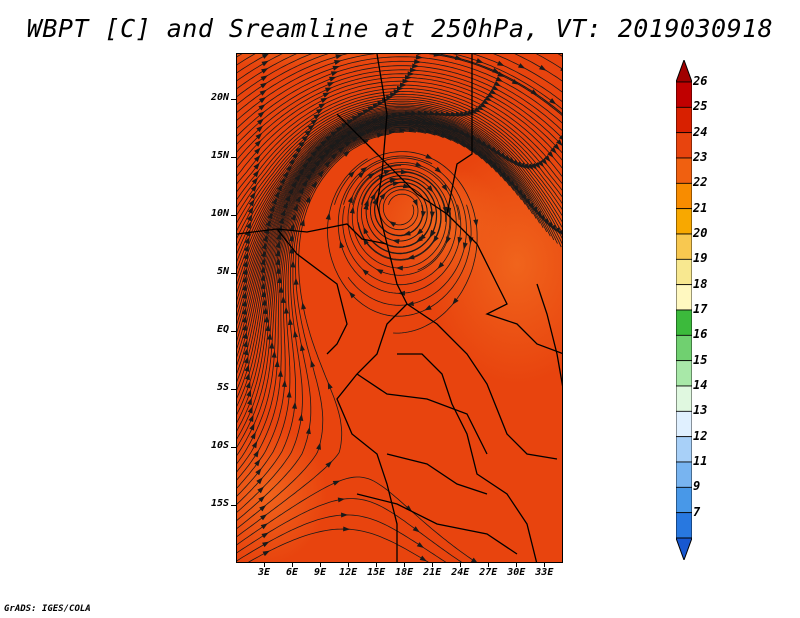  What do you see at coordinates (282, 493) in the screenshot?
I see `warm-southwest-region` at bounding box center [282, 493].